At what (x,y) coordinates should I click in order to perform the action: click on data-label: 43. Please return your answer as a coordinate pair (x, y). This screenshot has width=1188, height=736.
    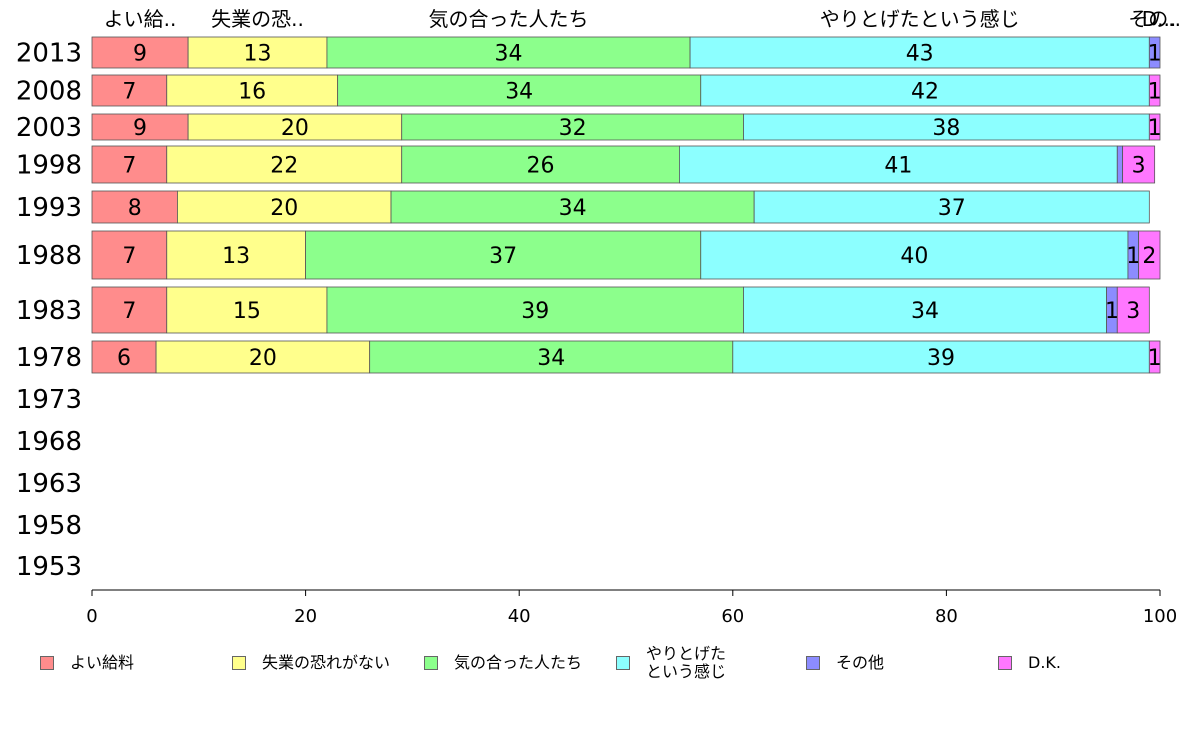
    Looking at the image, I should click on (920, 54).